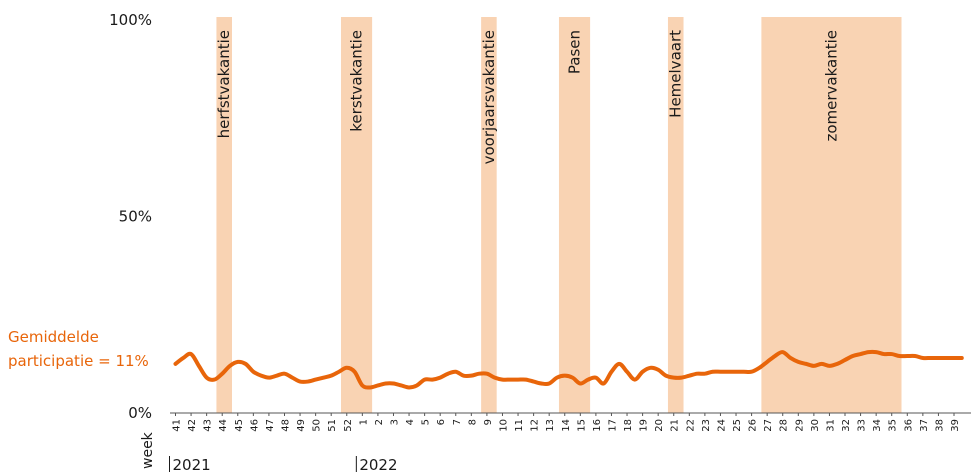 This screenshot has width=971, height=473. Describe the element at coordinates (706, 425) in the screenshot. I see `x-tick-label: 23` at that location.